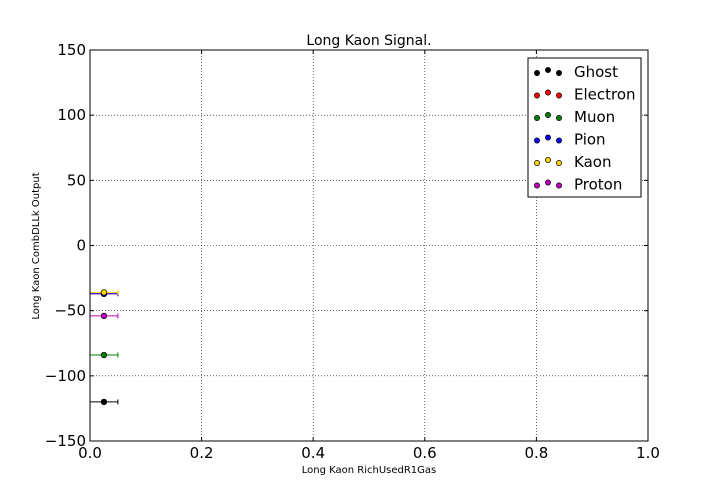  I want to click on legend-label: Electron, so click(605, 95).